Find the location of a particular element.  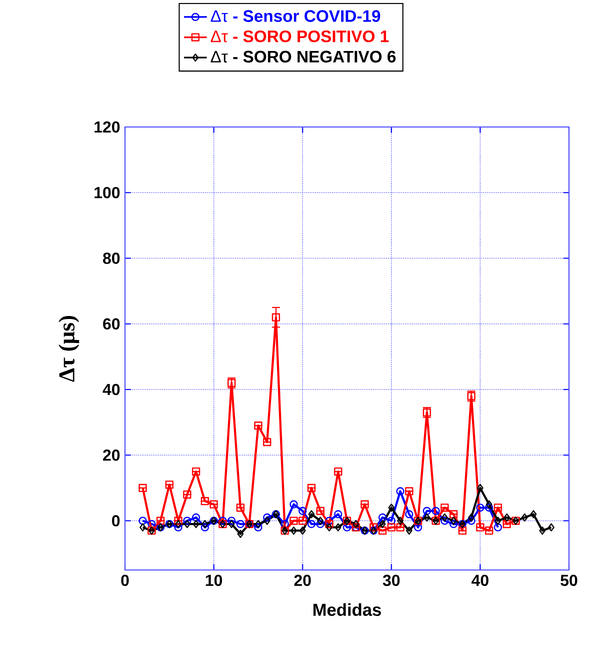

y-tick-label: 60 is located at coordinates (111, 324).